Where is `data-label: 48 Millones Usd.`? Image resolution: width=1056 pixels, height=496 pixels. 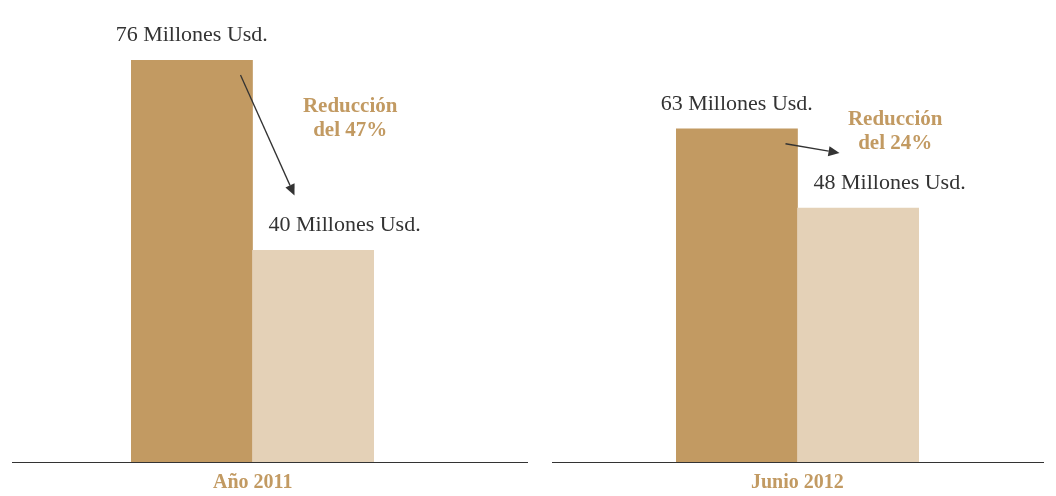
data-label: 48 Millones Usd. is located at coordinates (889, 181).